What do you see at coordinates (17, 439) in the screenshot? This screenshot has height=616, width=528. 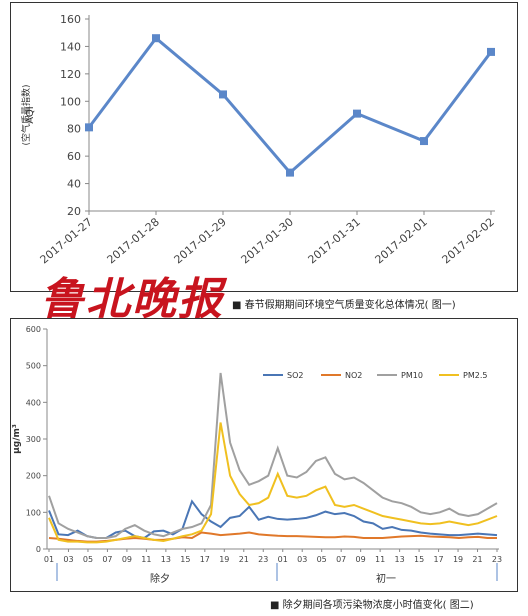 I see `y-axis-title: μg/m³` at bounding box center [17, 439].